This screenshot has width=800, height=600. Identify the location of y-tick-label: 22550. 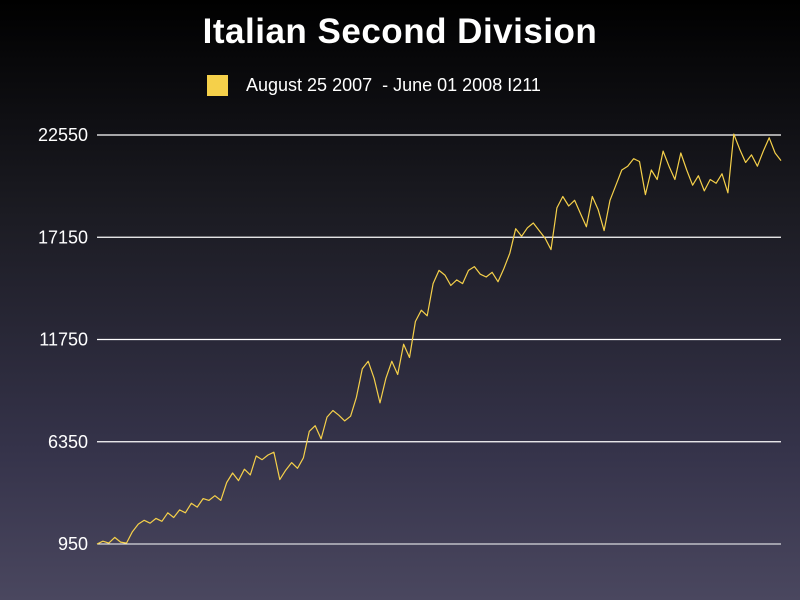
(63, 135).